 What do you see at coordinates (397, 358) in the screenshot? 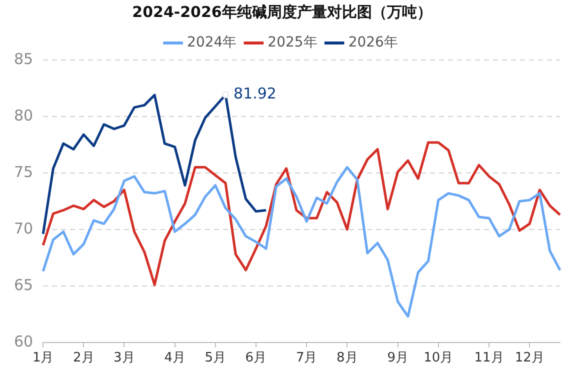
I see `x-tick-label: 9月` at bounding box center [397, 358].